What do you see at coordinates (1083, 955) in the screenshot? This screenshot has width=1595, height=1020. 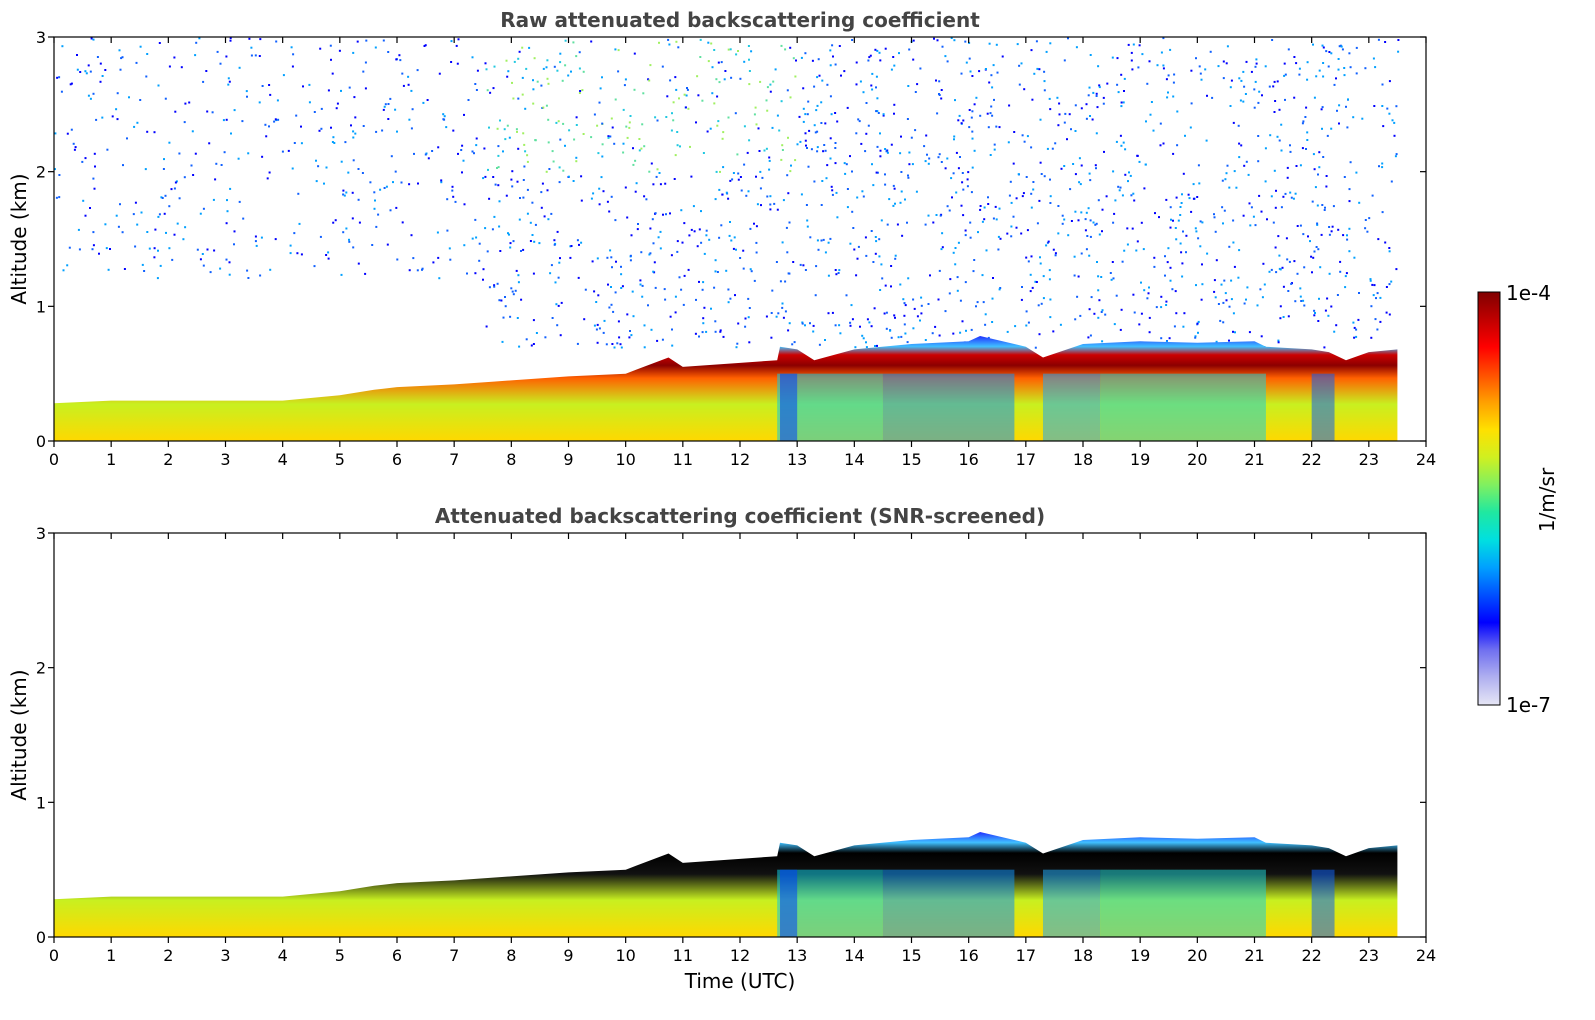 I see `x-tick-label: 18` at bounding box center [1083, 955].